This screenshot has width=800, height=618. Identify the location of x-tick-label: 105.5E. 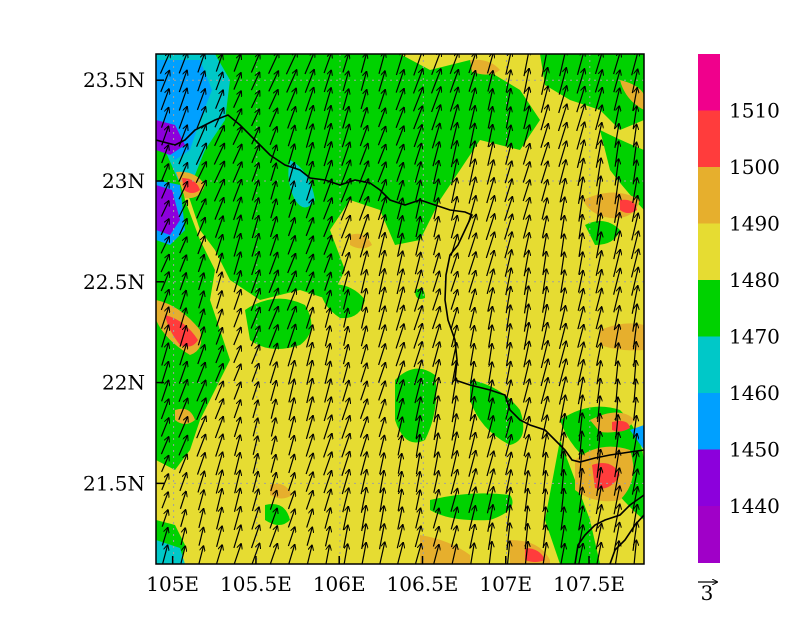
(256, 584).